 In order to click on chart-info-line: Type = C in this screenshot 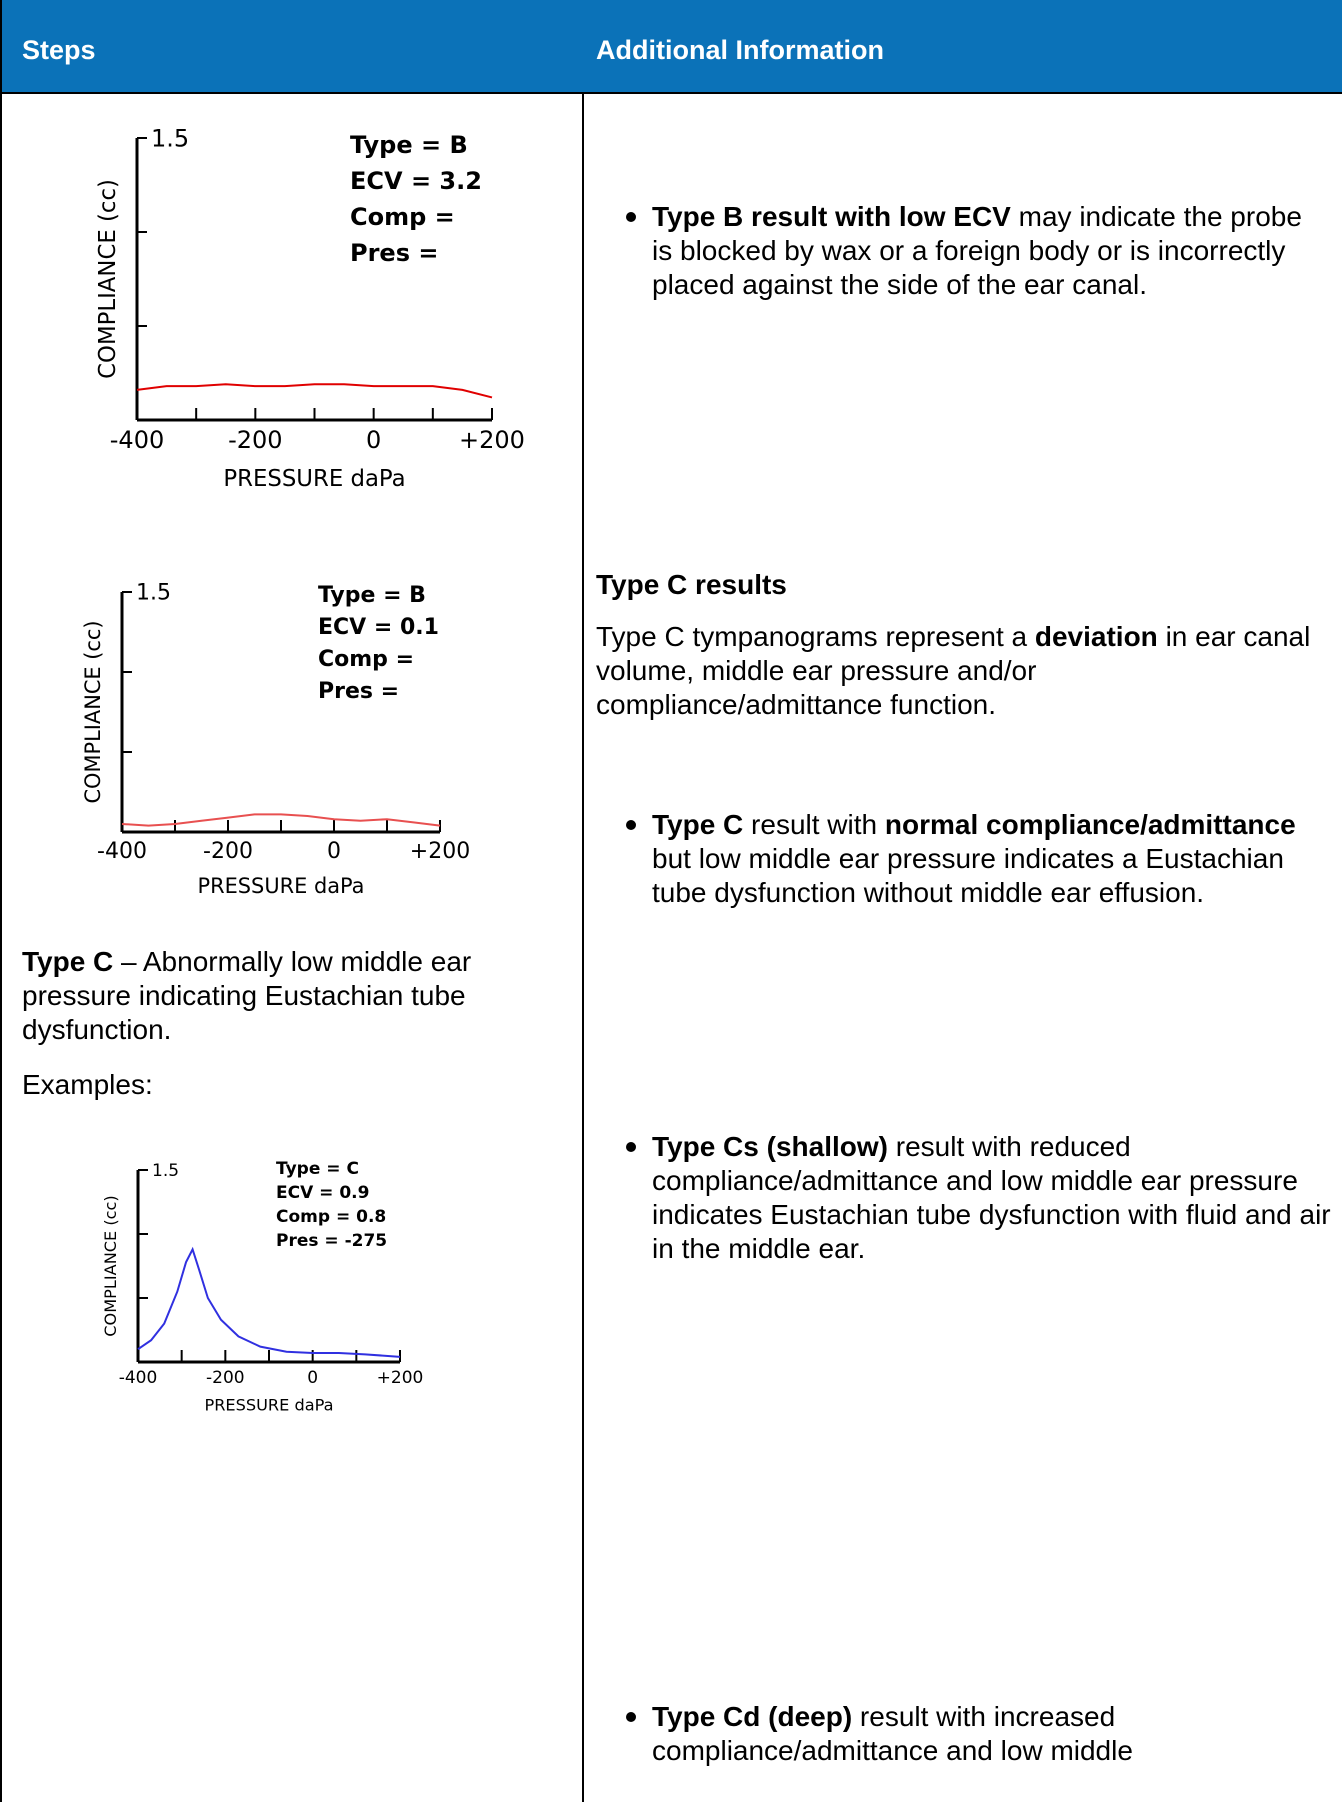, I will do `click(317, 1169)`.